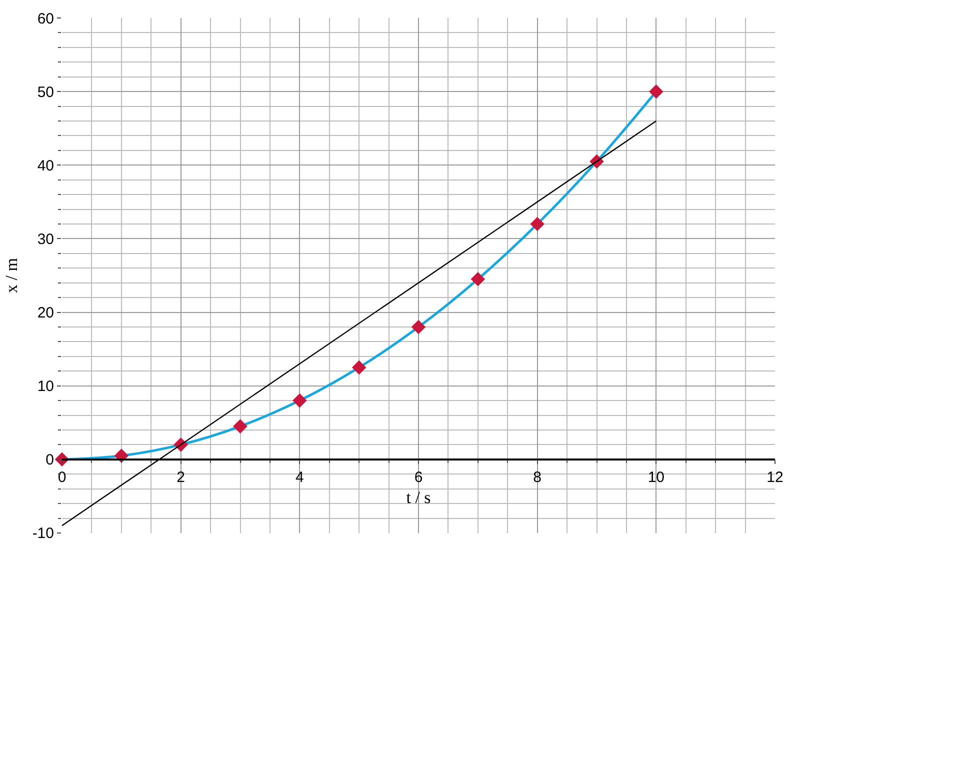 The image size is (960, 766). What do you see at coordinates (45, 92) in the screenshot?
I see `y-tick-label: 50` at bounding box center [45, 92].